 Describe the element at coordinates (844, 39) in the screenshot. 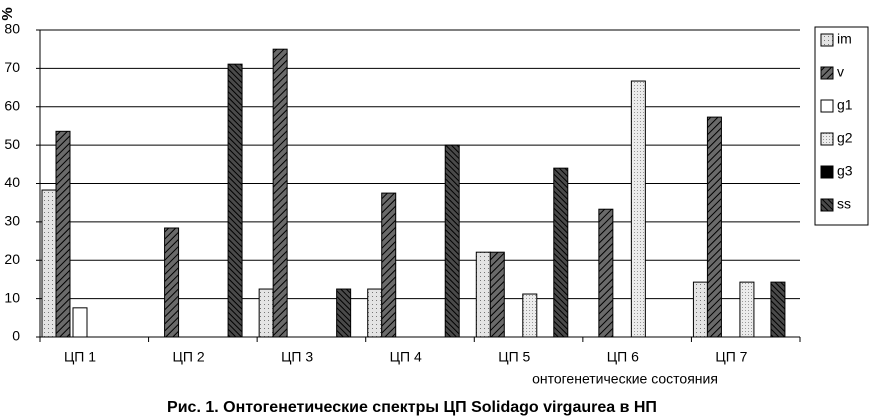

I see `legend-label: im` at that location.